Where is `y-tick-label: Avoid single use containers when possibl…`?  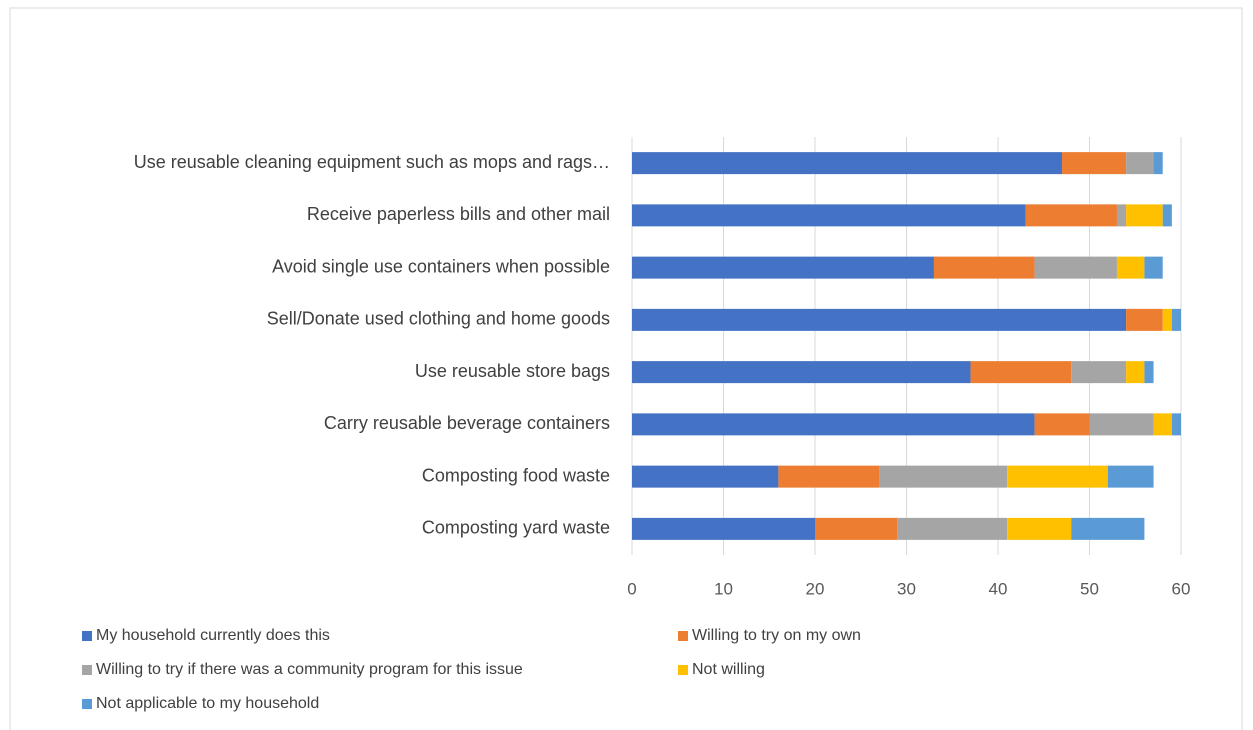
y-tick-label: Avoid single use containers when possibl… is located at coordinates (441, 266).